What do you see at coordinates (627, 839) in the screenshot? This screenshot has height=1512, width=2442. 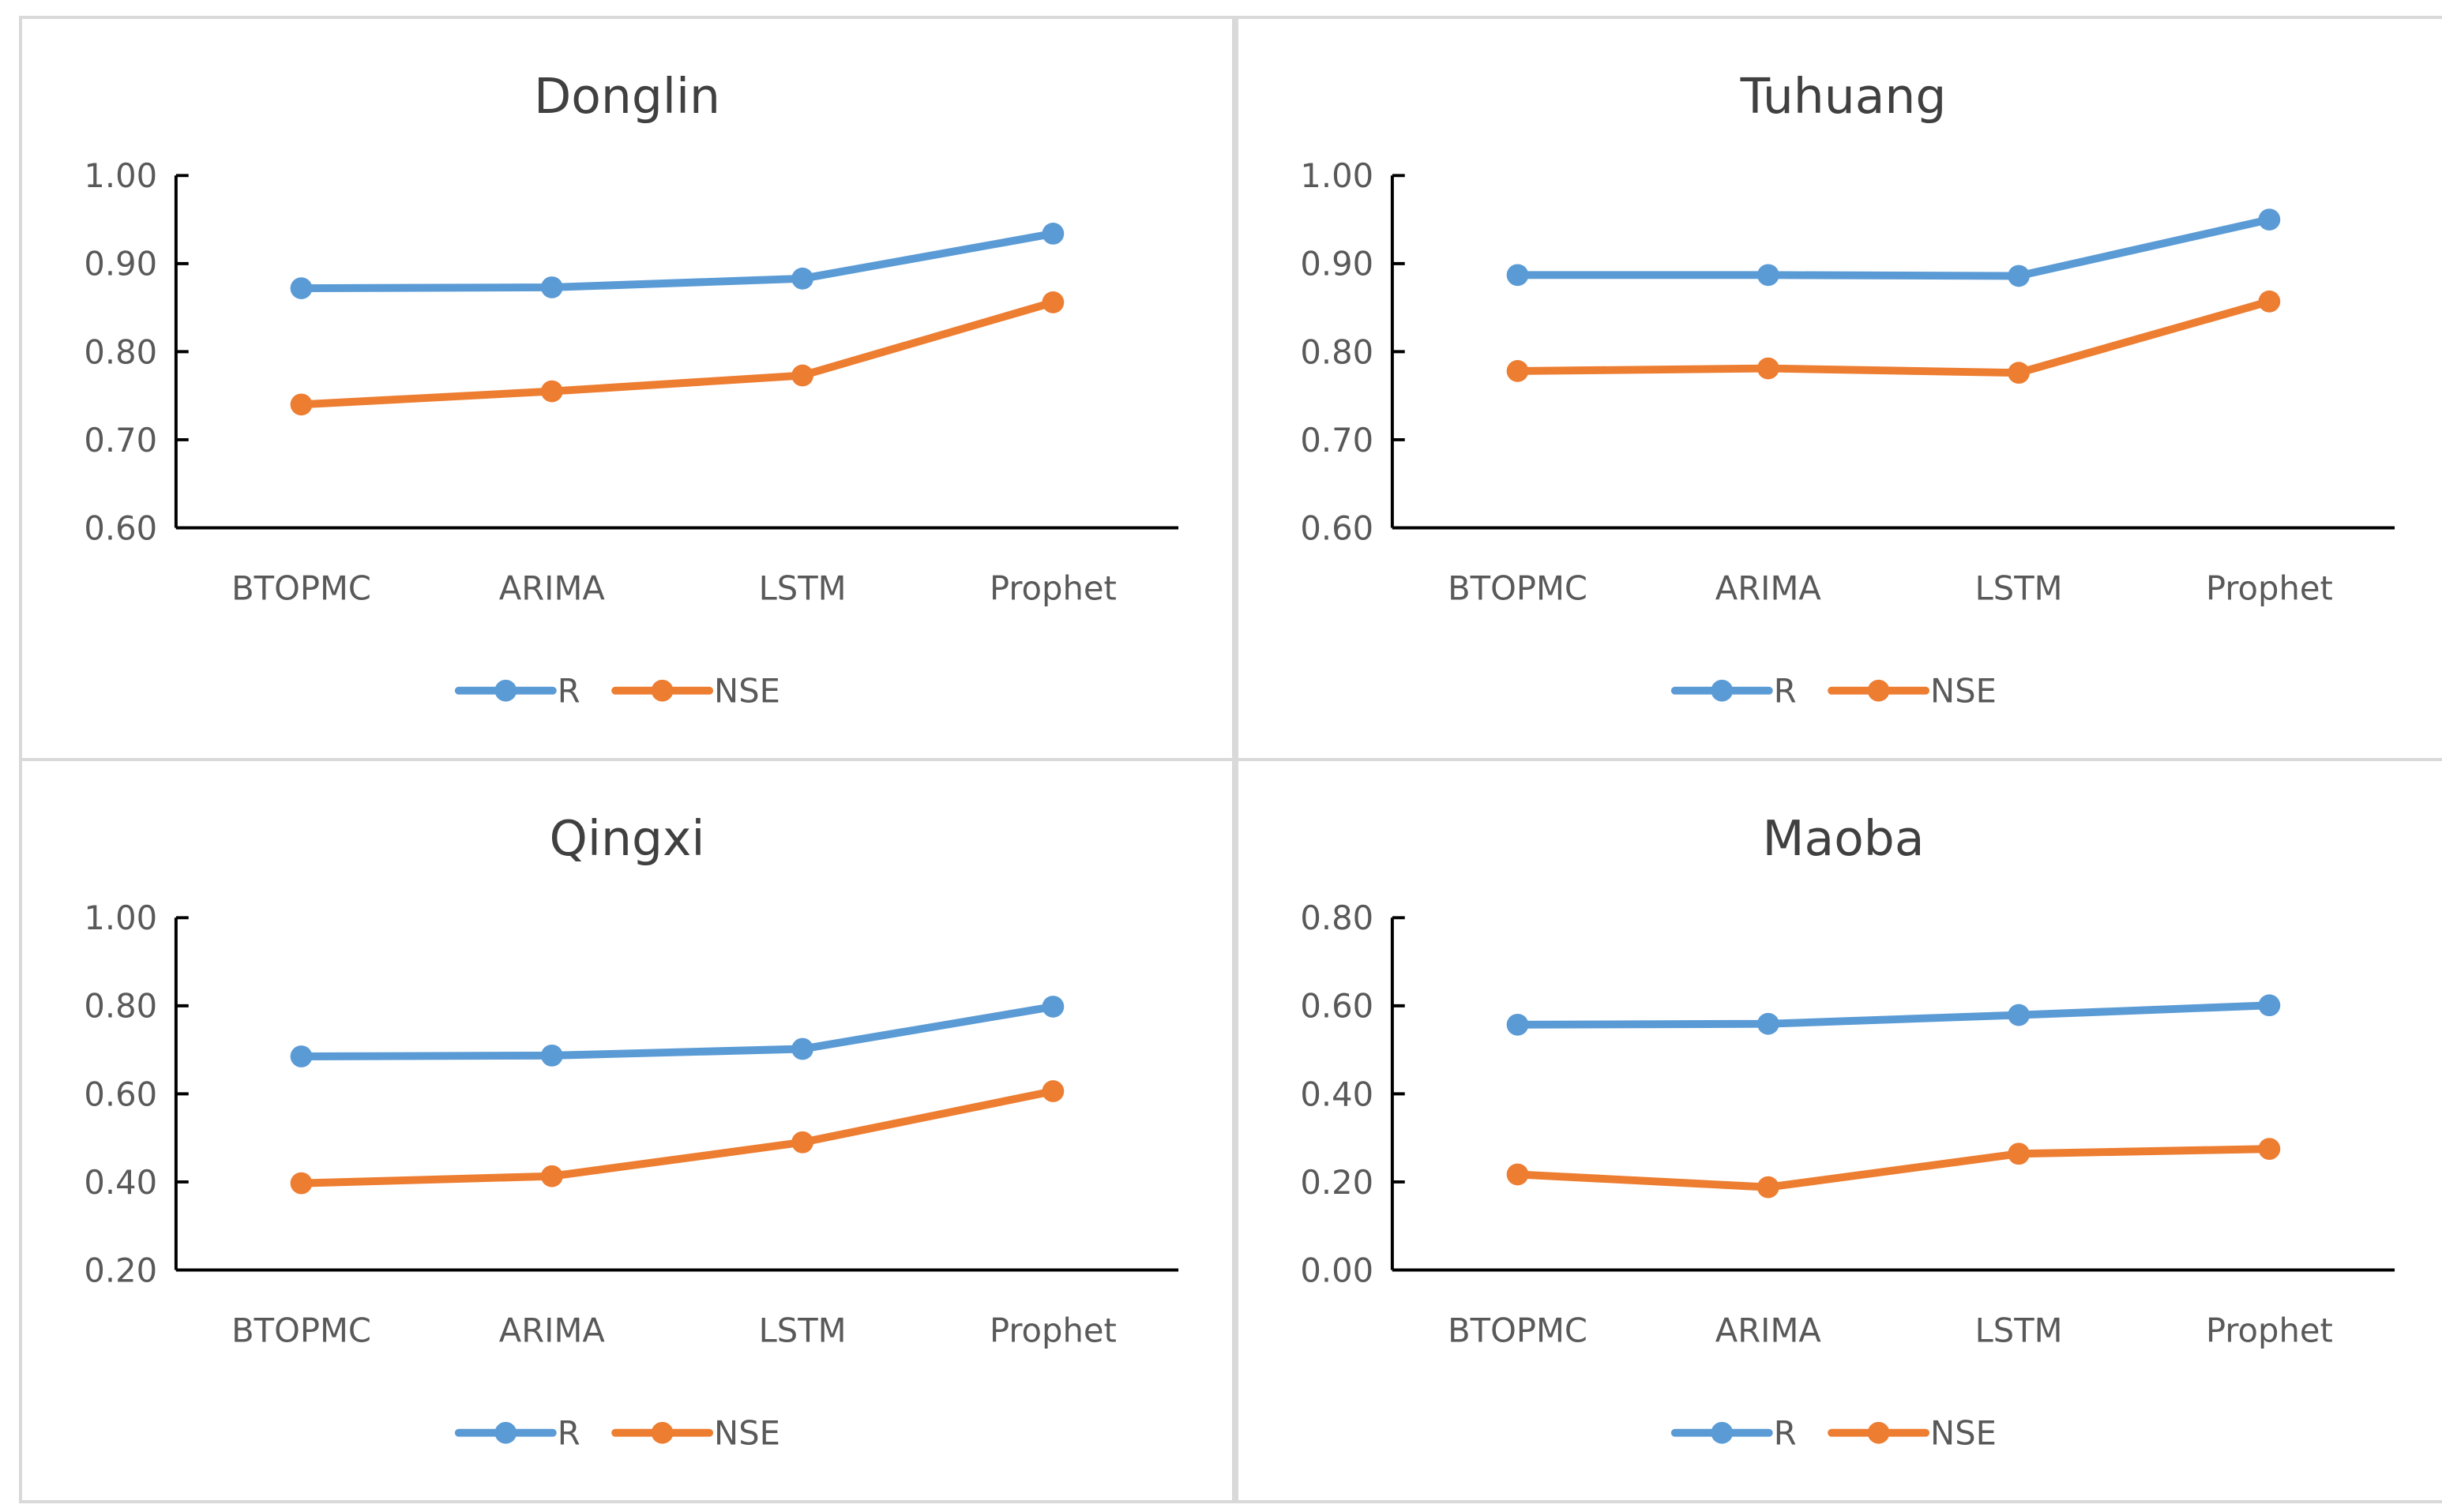 I see `chart-title-qingxi: Qingxi` at bounding box center [627, 839].